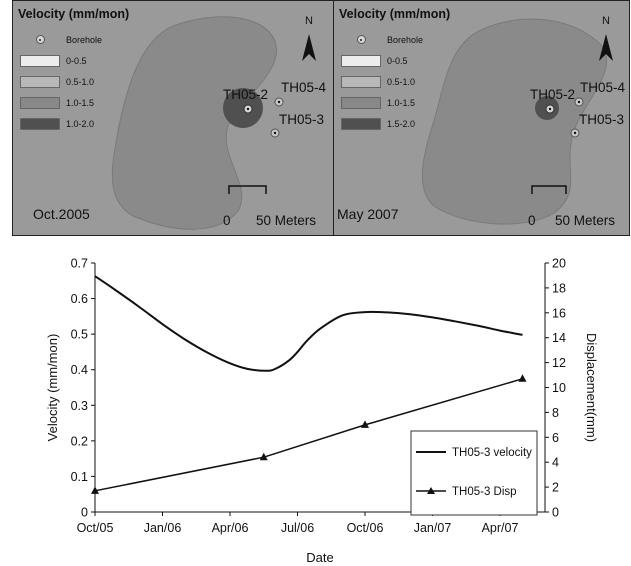 This screenshot has width=631, height=566. Describe the element at coordinates (559, 264) in the screenshot. I see `y-tick-label-right: 20` at that location.